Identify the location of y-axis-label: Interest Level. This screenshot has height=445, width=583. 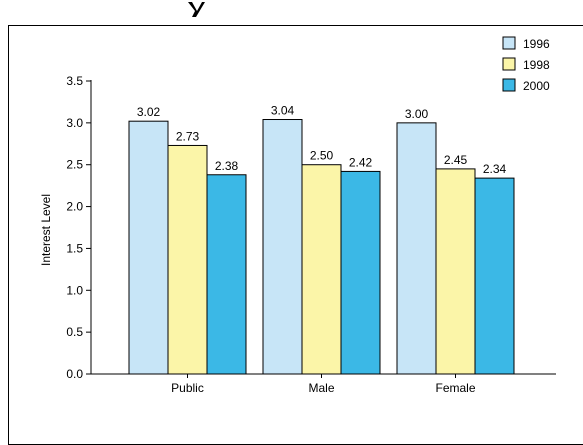
(46, 230).